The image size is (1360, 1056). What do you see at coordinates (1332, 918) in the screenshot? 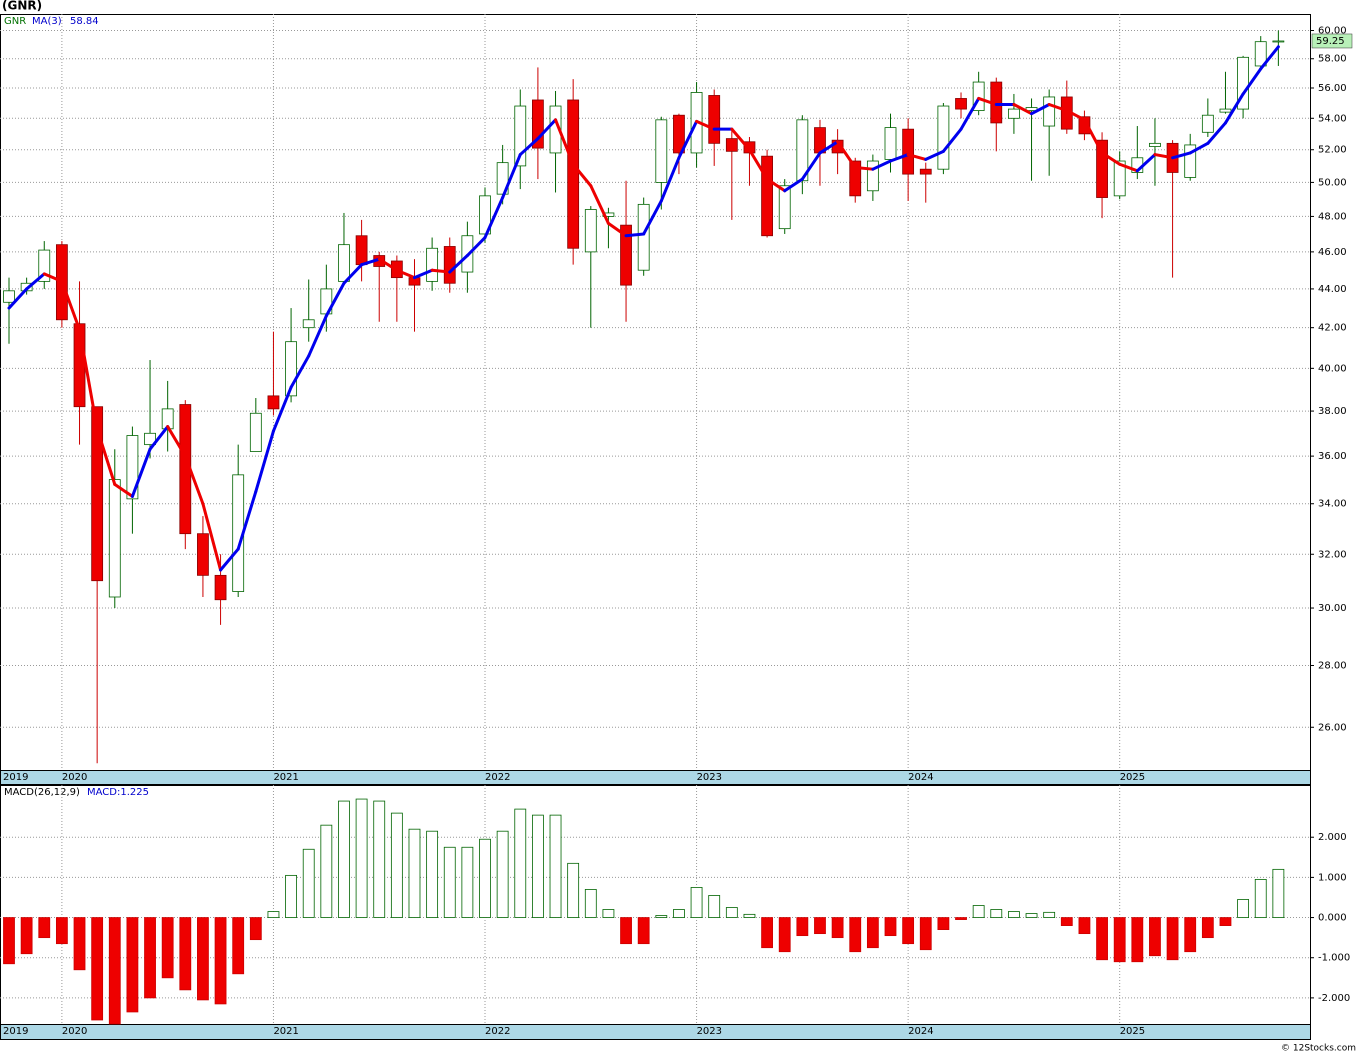
I see `y-tick-label: 0.000` at bounding box center [1332, 918].